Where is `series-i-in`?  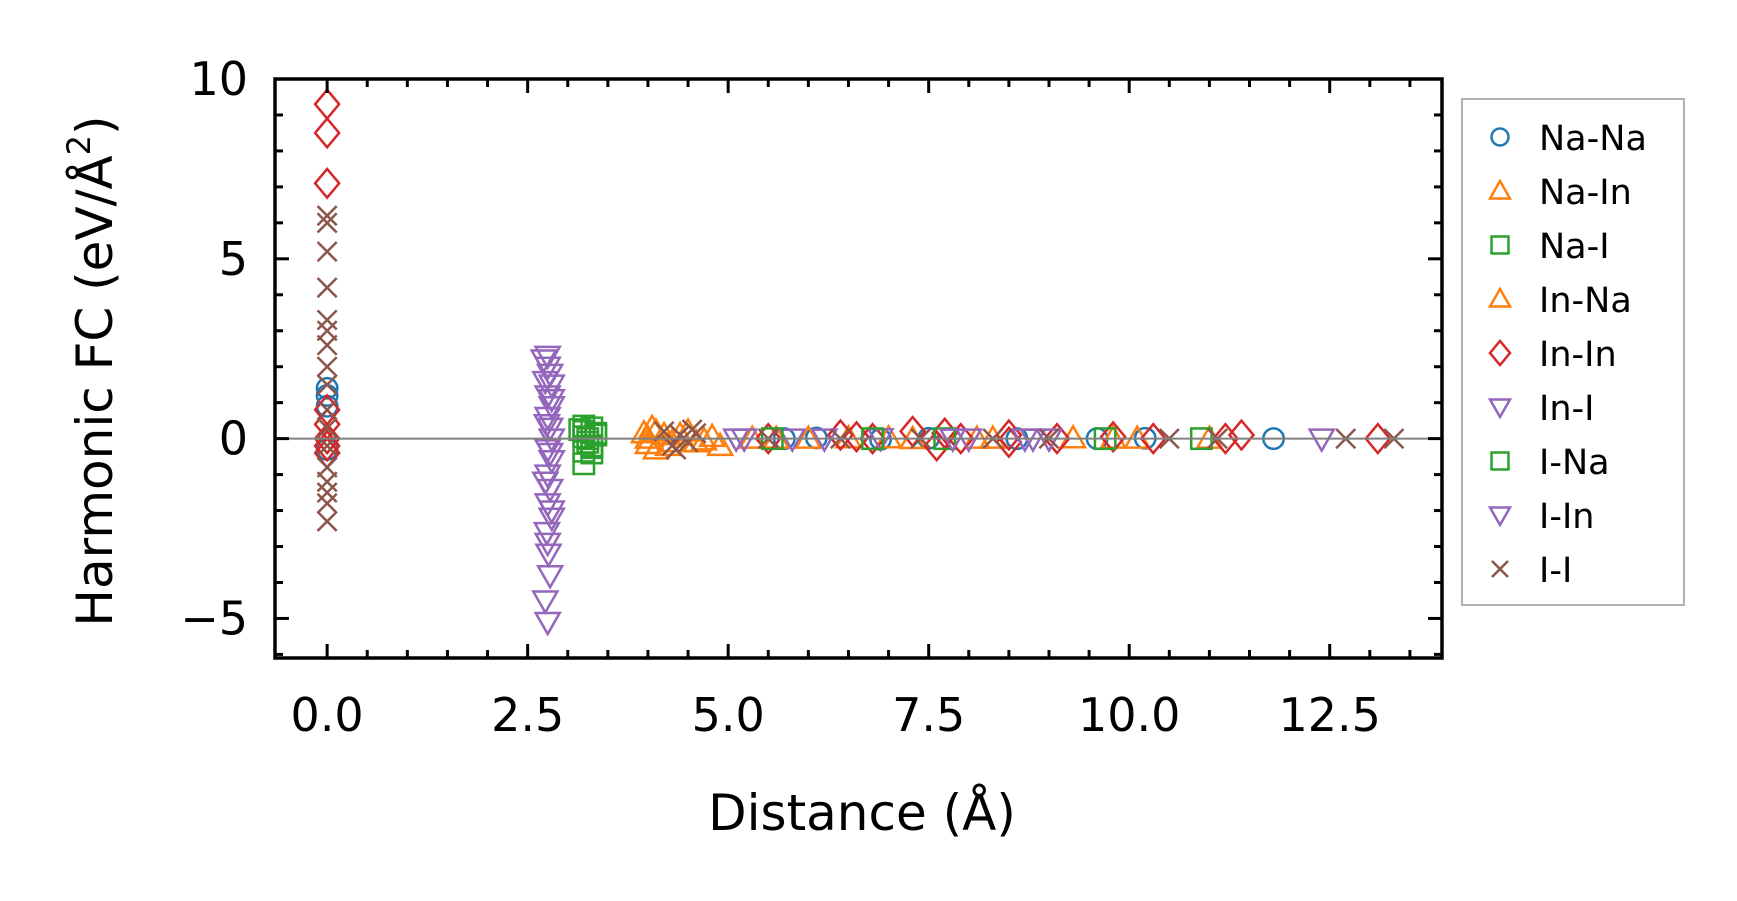
series-i-in is located at coordinates (788, 482).